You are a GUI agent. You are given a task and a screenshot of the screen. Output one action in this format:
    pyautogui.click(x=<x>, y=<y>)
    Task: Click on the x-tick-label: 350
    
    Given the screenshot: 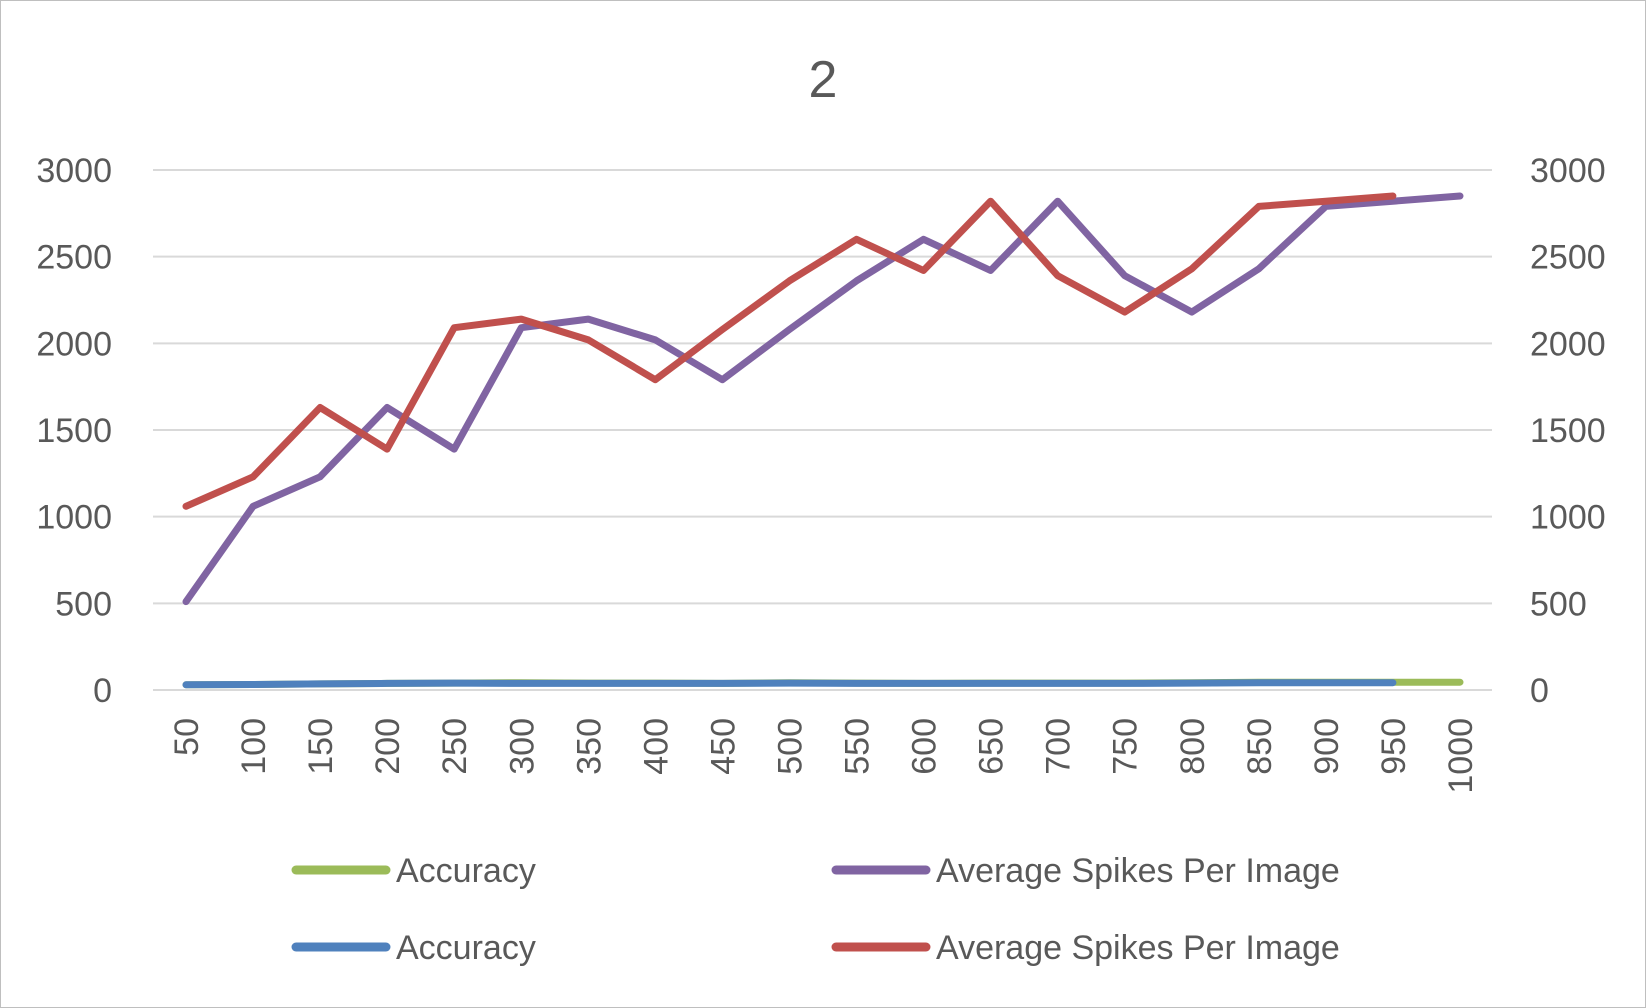 What is the action you would take?
    pyautogui.click(x=589, y=746)
    